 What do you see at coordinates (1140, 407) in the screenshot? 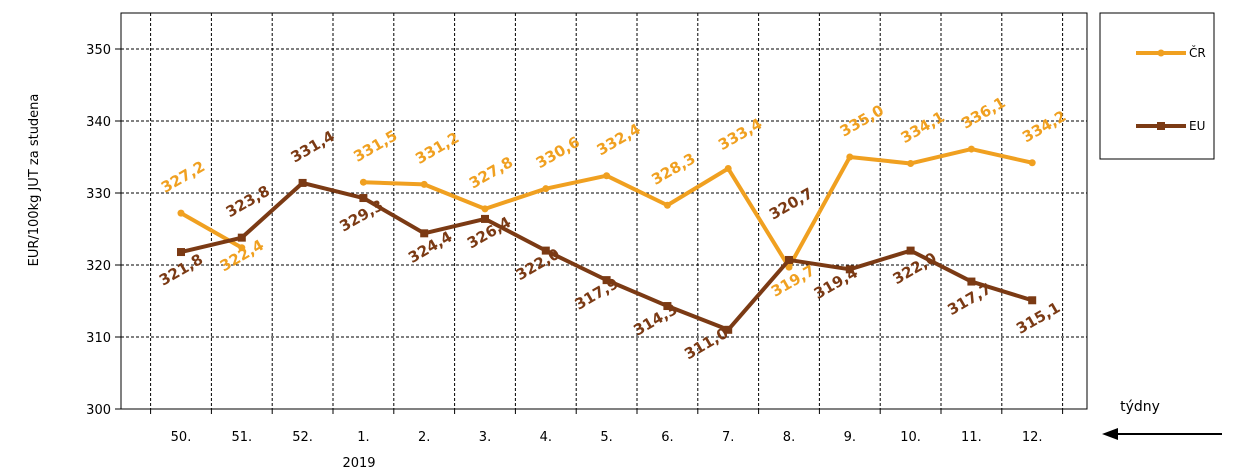
I see `x-axis-note: týdny` at bounding box center [1140, 407].